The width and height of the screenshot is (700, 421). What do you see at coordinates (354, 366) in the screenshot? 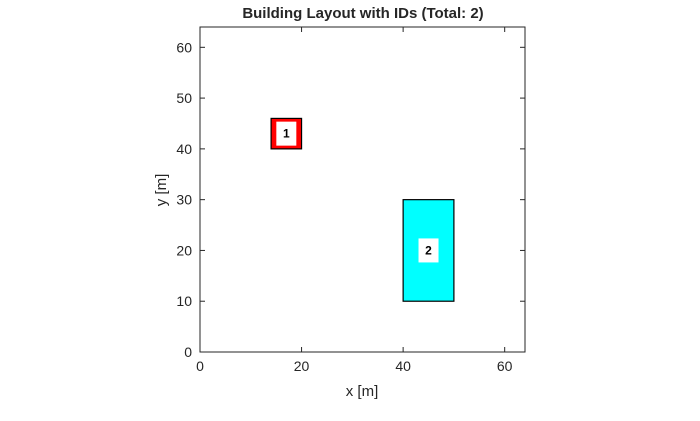
I see `x-tick-labels: 0 20 40 60` at bounding box center [354, 366].